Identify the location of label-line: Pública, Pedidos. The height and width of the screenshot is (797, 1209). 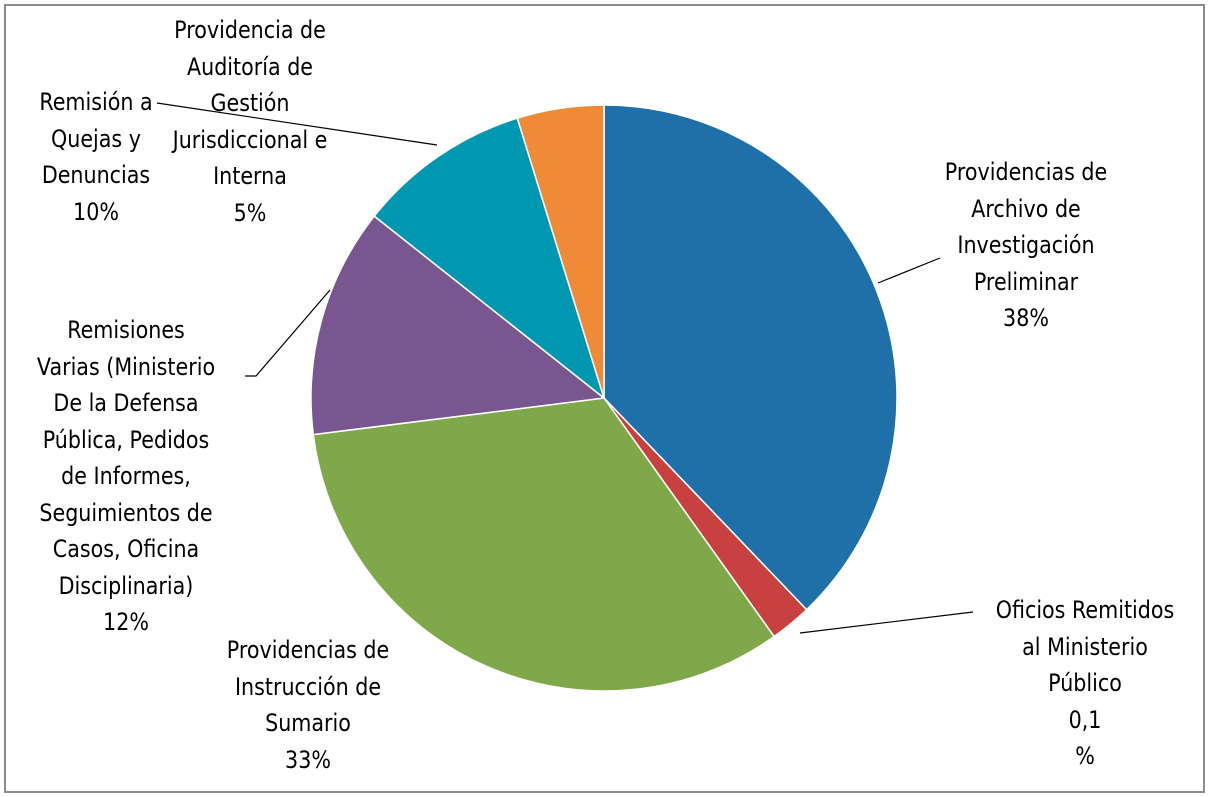
(126, 439).